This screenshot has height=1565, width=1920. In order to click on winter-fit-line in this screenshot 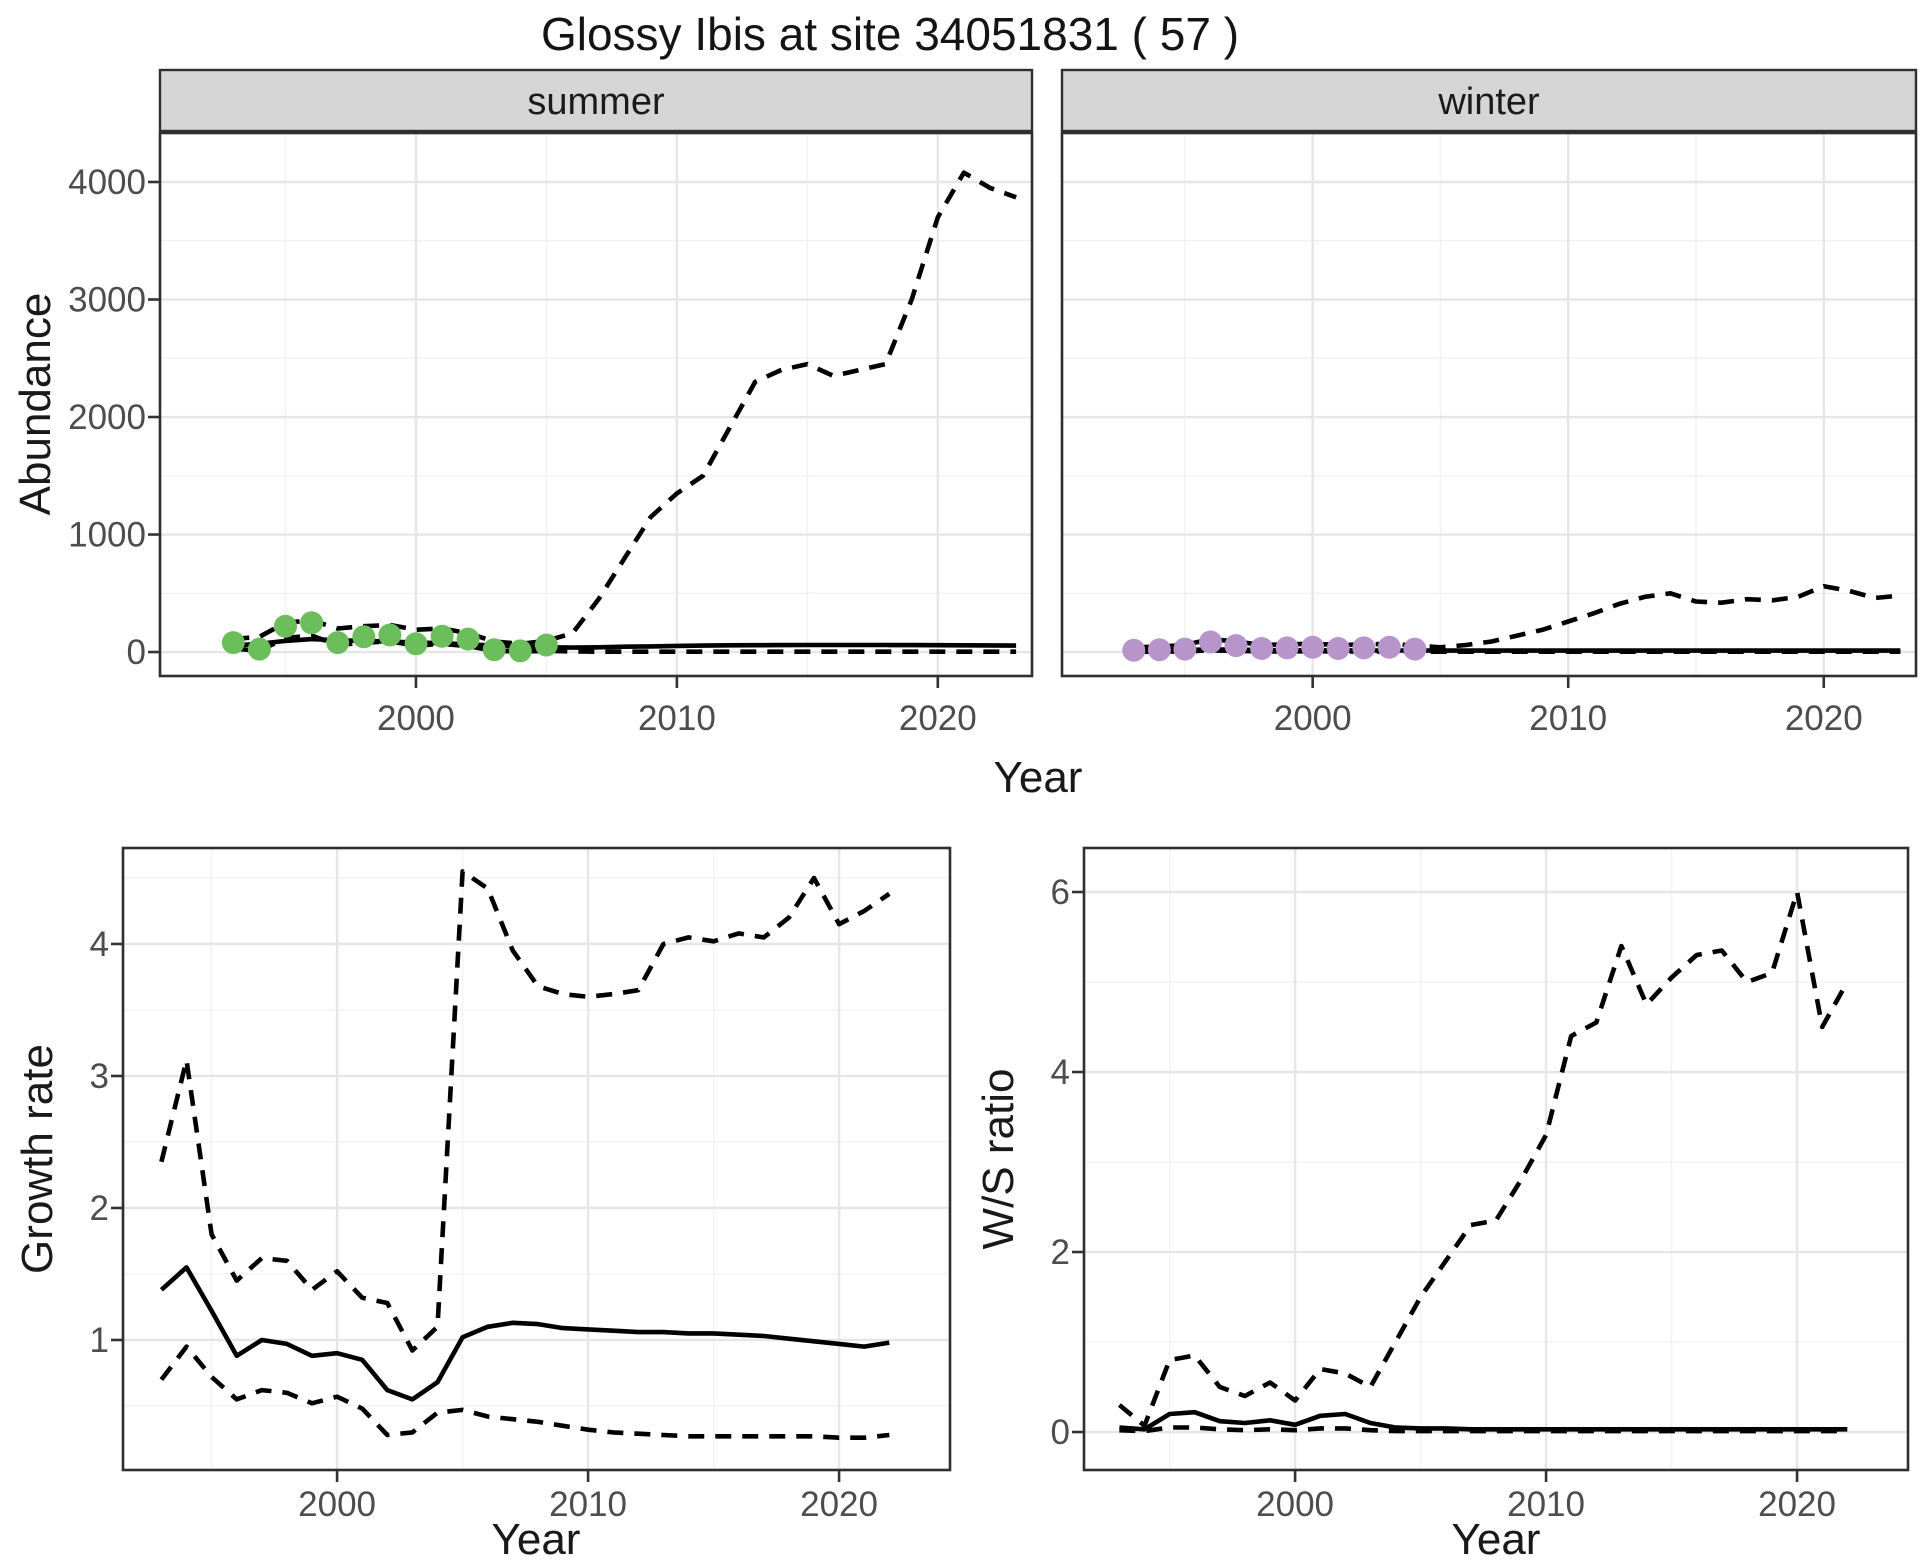, I will do `click(1517, 650)`.